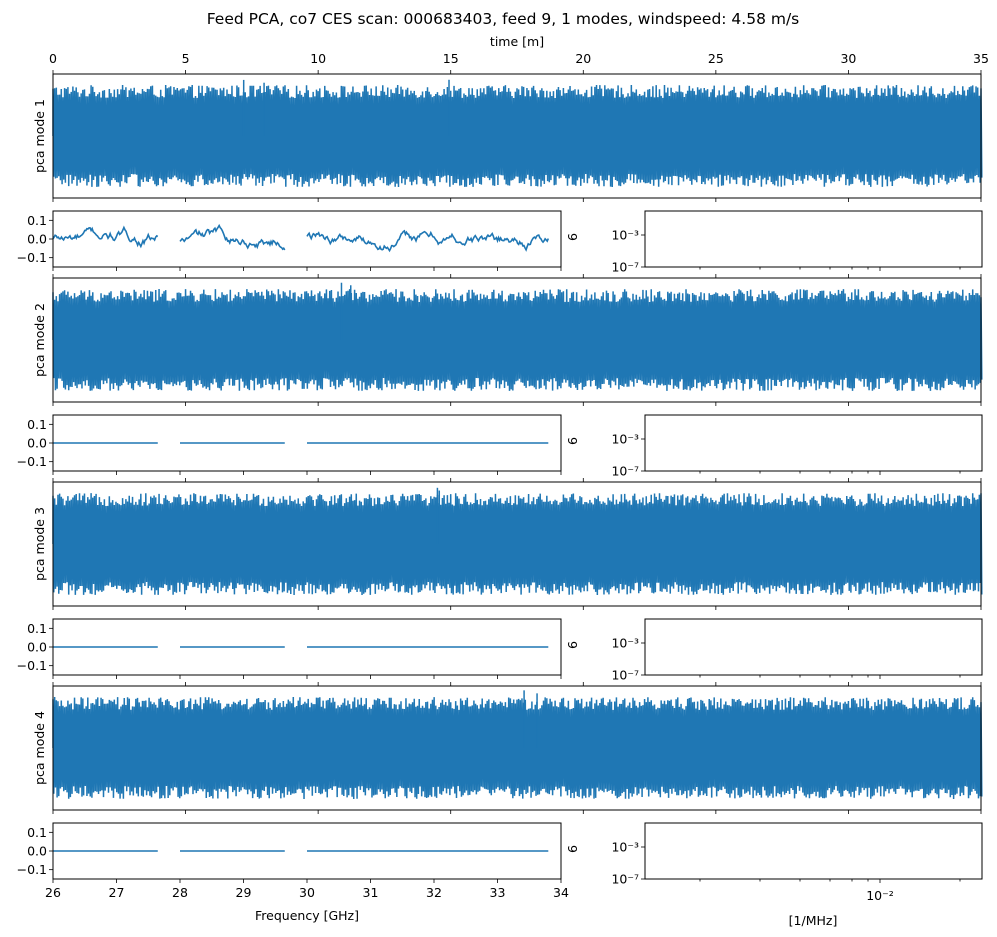 This screenshot has width=997, height=937. Describe the element at coordinates (981, 58) in the screenshot. I see `time-tick-label: 35` at that location.